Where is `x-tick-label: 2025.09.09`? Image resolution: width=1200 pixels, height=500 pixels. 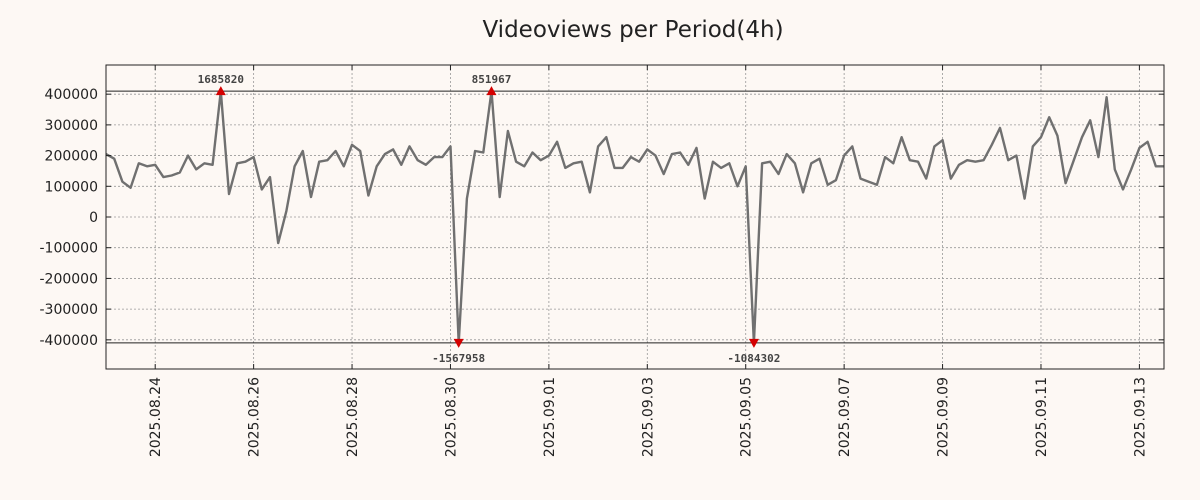 x-tick-label: 2025.09.09 is located at coordinates (944, 417).